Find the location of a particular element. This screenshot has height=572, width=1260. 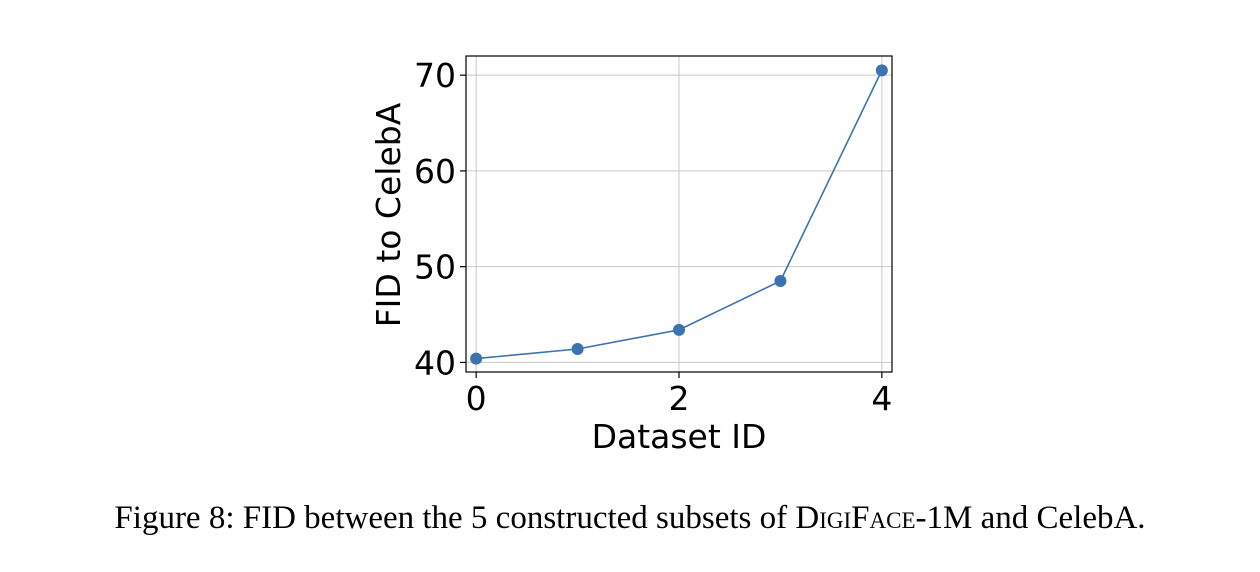

x-tick-label: 2 is located at coordinates (679, 398).